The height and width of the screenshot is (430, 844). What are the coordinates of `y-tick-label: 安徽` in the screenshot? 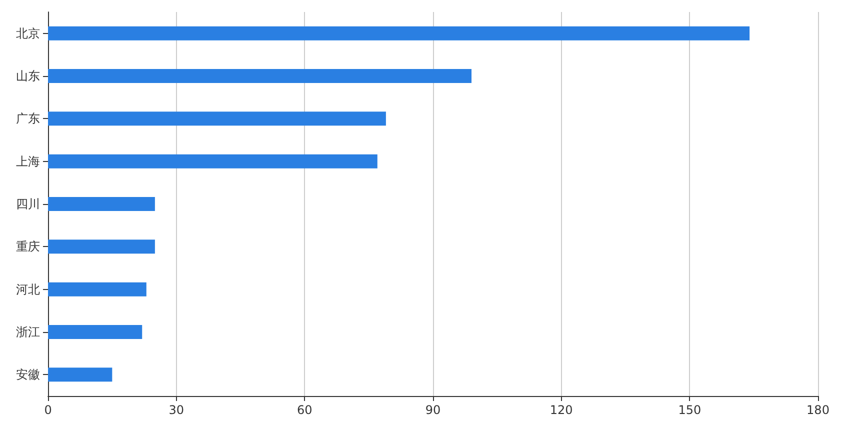 It's located at (28, 375).